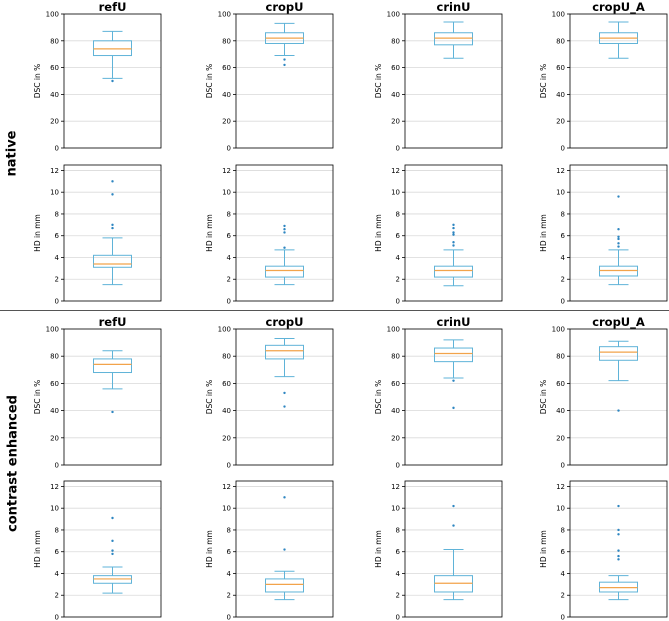  What do you see at coordinates (543, 81) in the screenshot?
I see `y-axis-label: DSC in %` at bounding box center [543, 81].